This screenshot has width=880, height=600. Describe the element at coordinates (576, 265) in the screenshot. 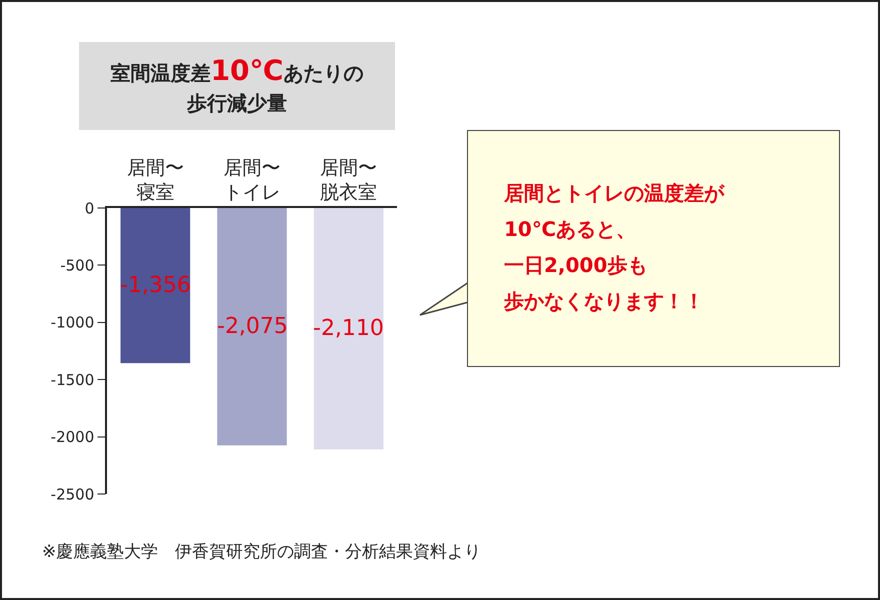

I see `text: 一日2,000歩も` at that location.